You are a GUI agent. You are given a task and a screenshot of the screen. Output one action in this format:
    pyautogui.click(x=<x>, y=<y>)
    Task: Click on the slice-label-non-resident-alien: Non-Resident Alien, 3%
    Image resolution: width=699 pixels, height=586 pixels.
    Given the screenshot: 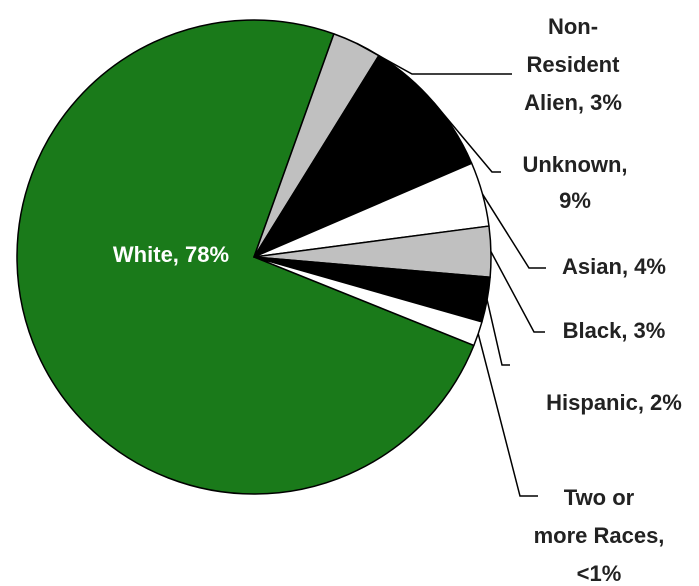 What is the action you would take?
    pyautogui.click(x=573, y=64)
    